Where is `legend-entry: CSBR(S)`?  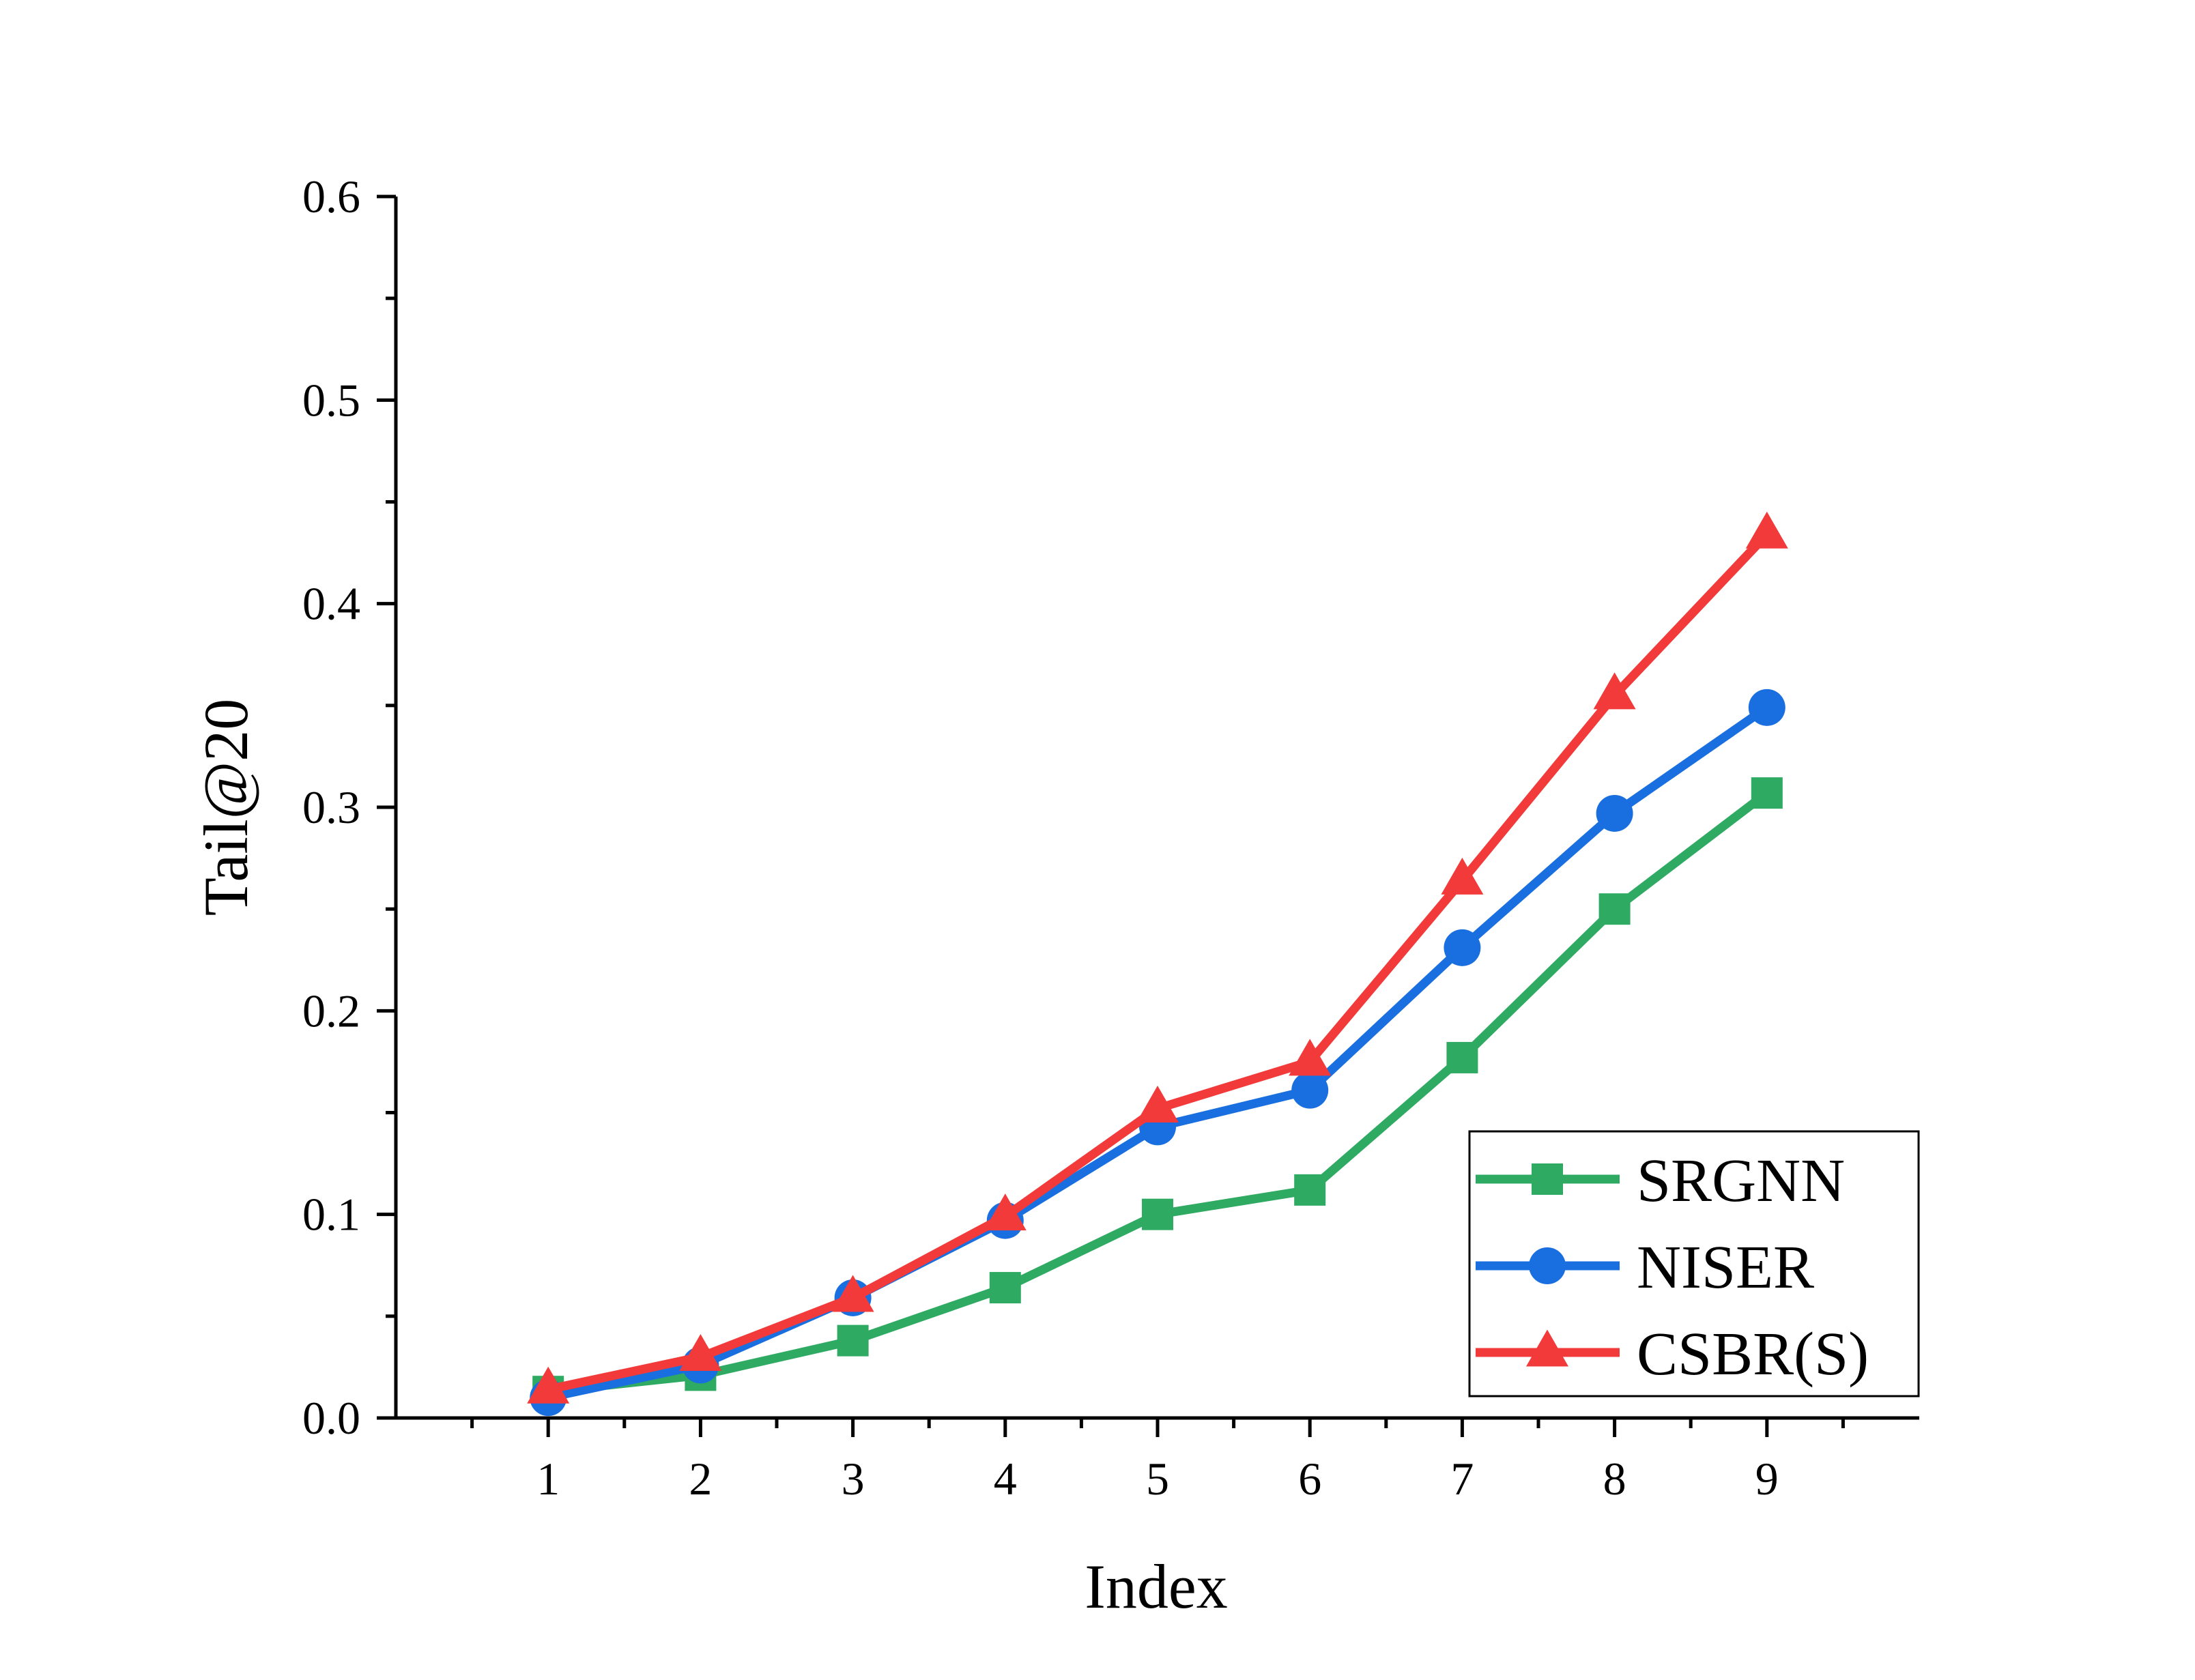 legend-entry: CSBR(S) is located at coordinates (1673, 1354).